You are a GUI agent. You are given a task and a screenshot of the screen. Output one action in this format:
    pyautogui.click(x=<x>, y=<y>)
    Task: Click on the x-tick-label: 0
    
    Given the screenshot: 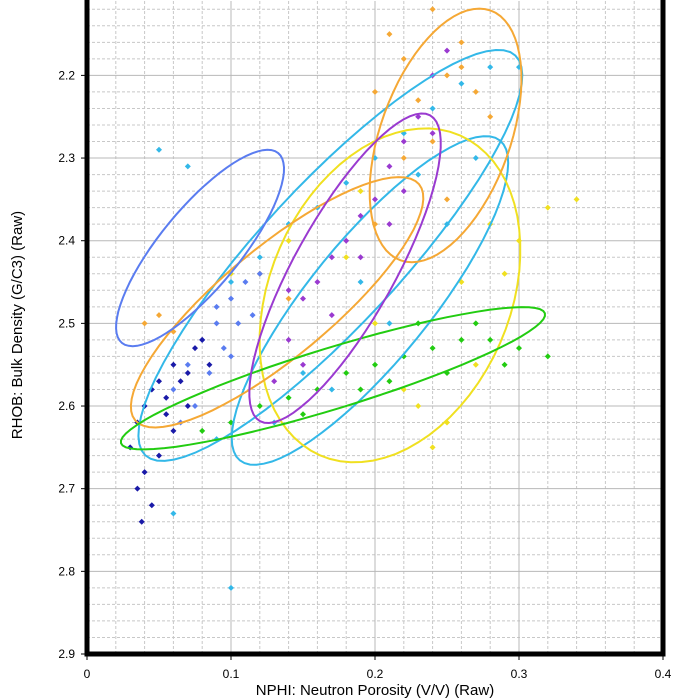 What is the action you would take?
    pyautogui.click(x=87, y=674)
    